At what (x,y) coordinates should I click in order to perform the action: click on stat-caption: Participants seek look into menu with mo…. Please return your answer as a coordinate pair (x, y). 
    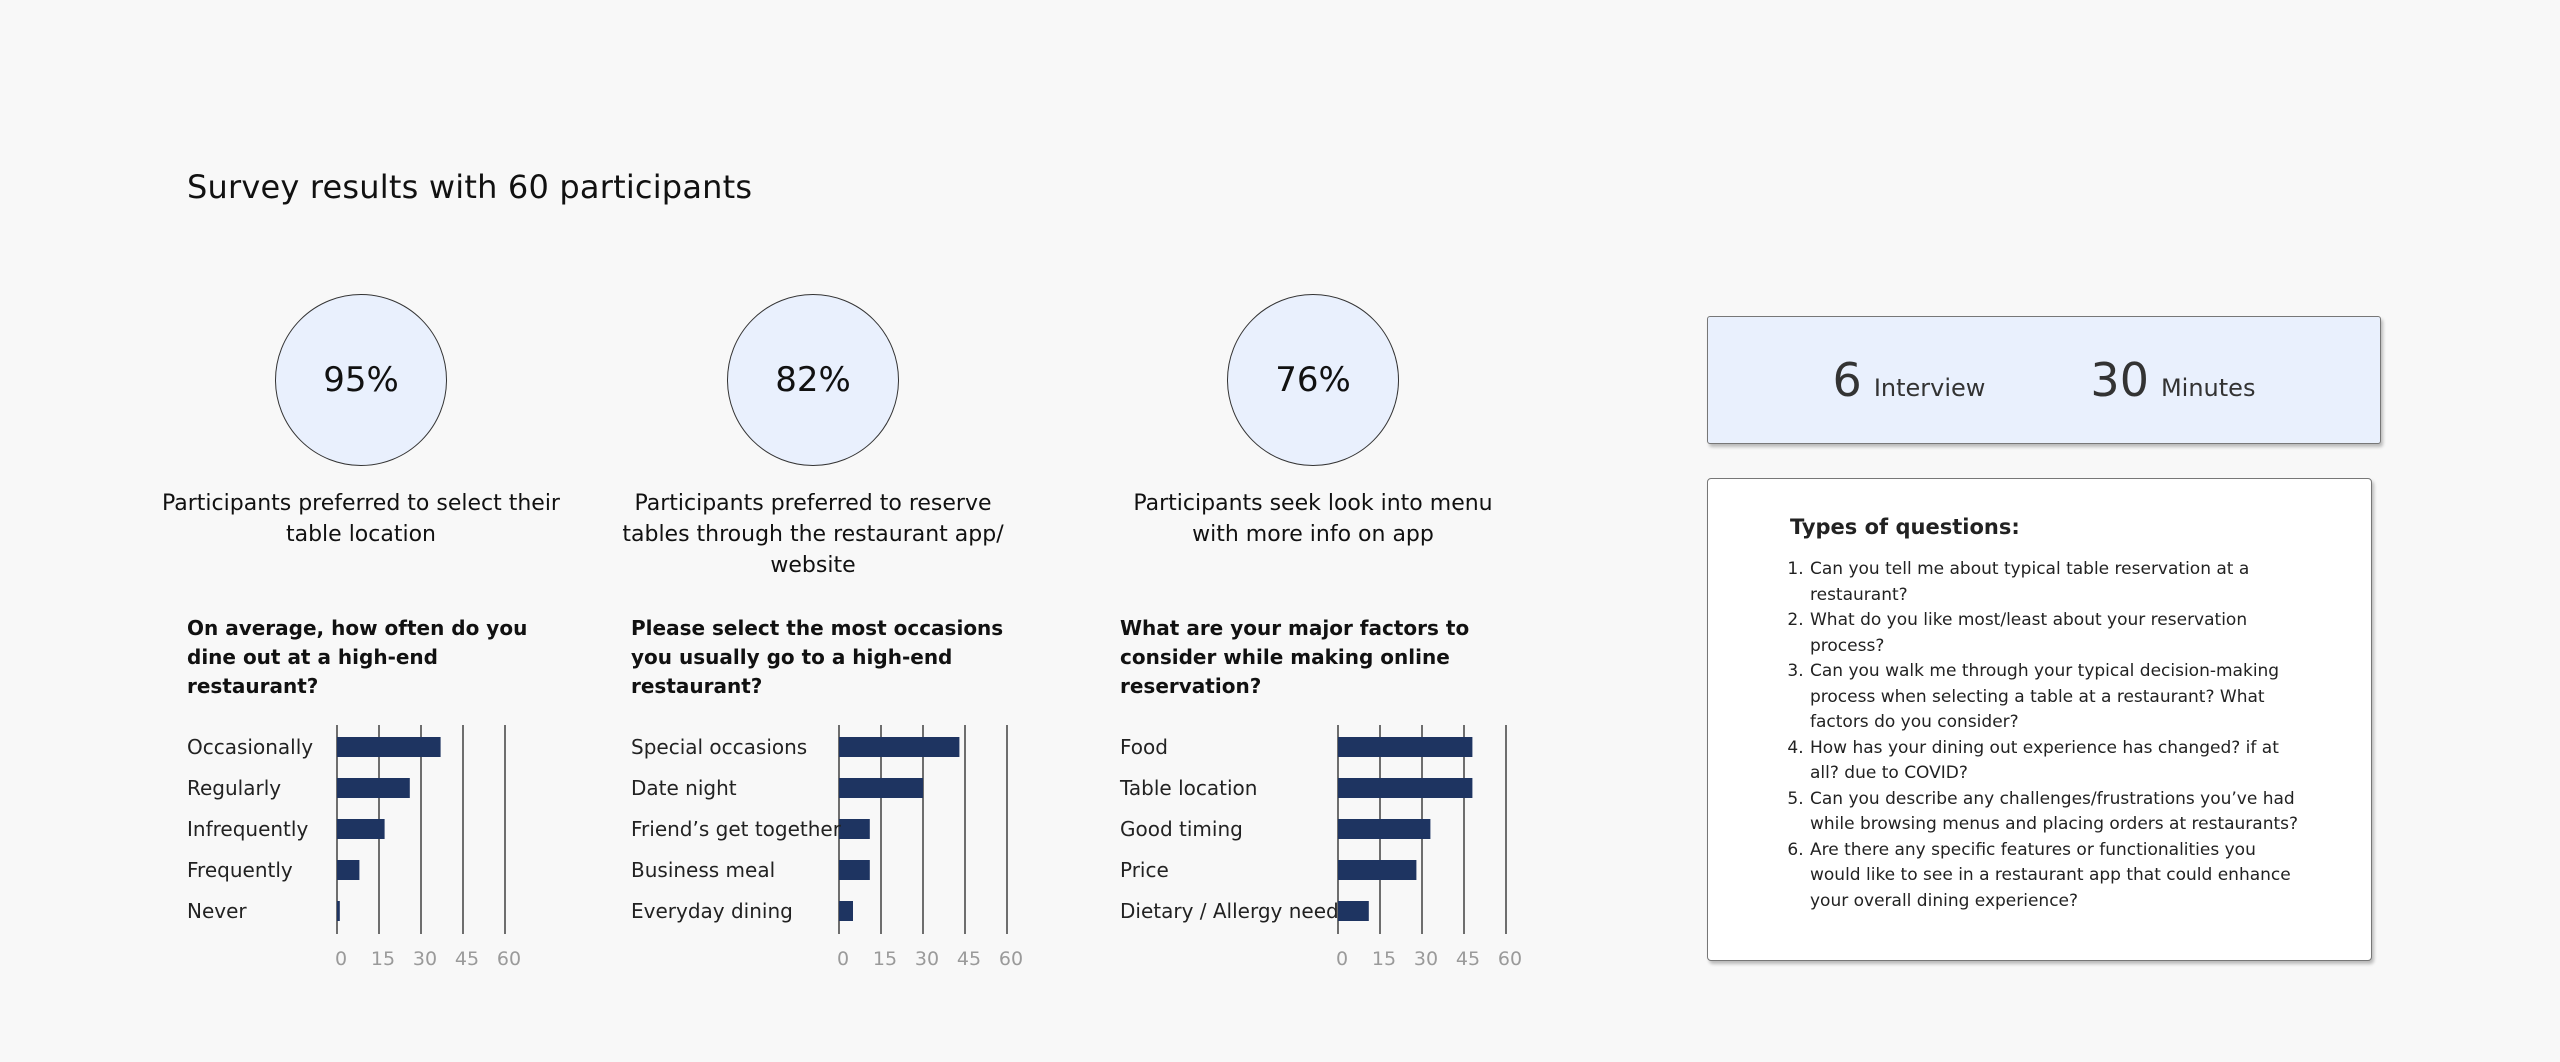
    Looking at the image, I should click on (1313, 519).